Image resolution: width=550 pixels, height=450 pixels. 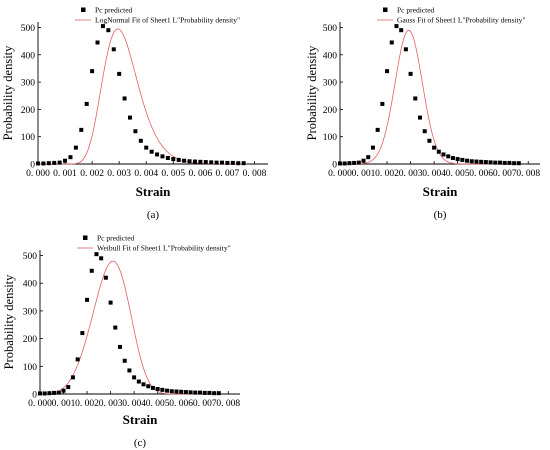 What do you see at coordinates (30, 257) in the screenshot?
I see `y-tick-label: 500` at bounding box center [30, 257].